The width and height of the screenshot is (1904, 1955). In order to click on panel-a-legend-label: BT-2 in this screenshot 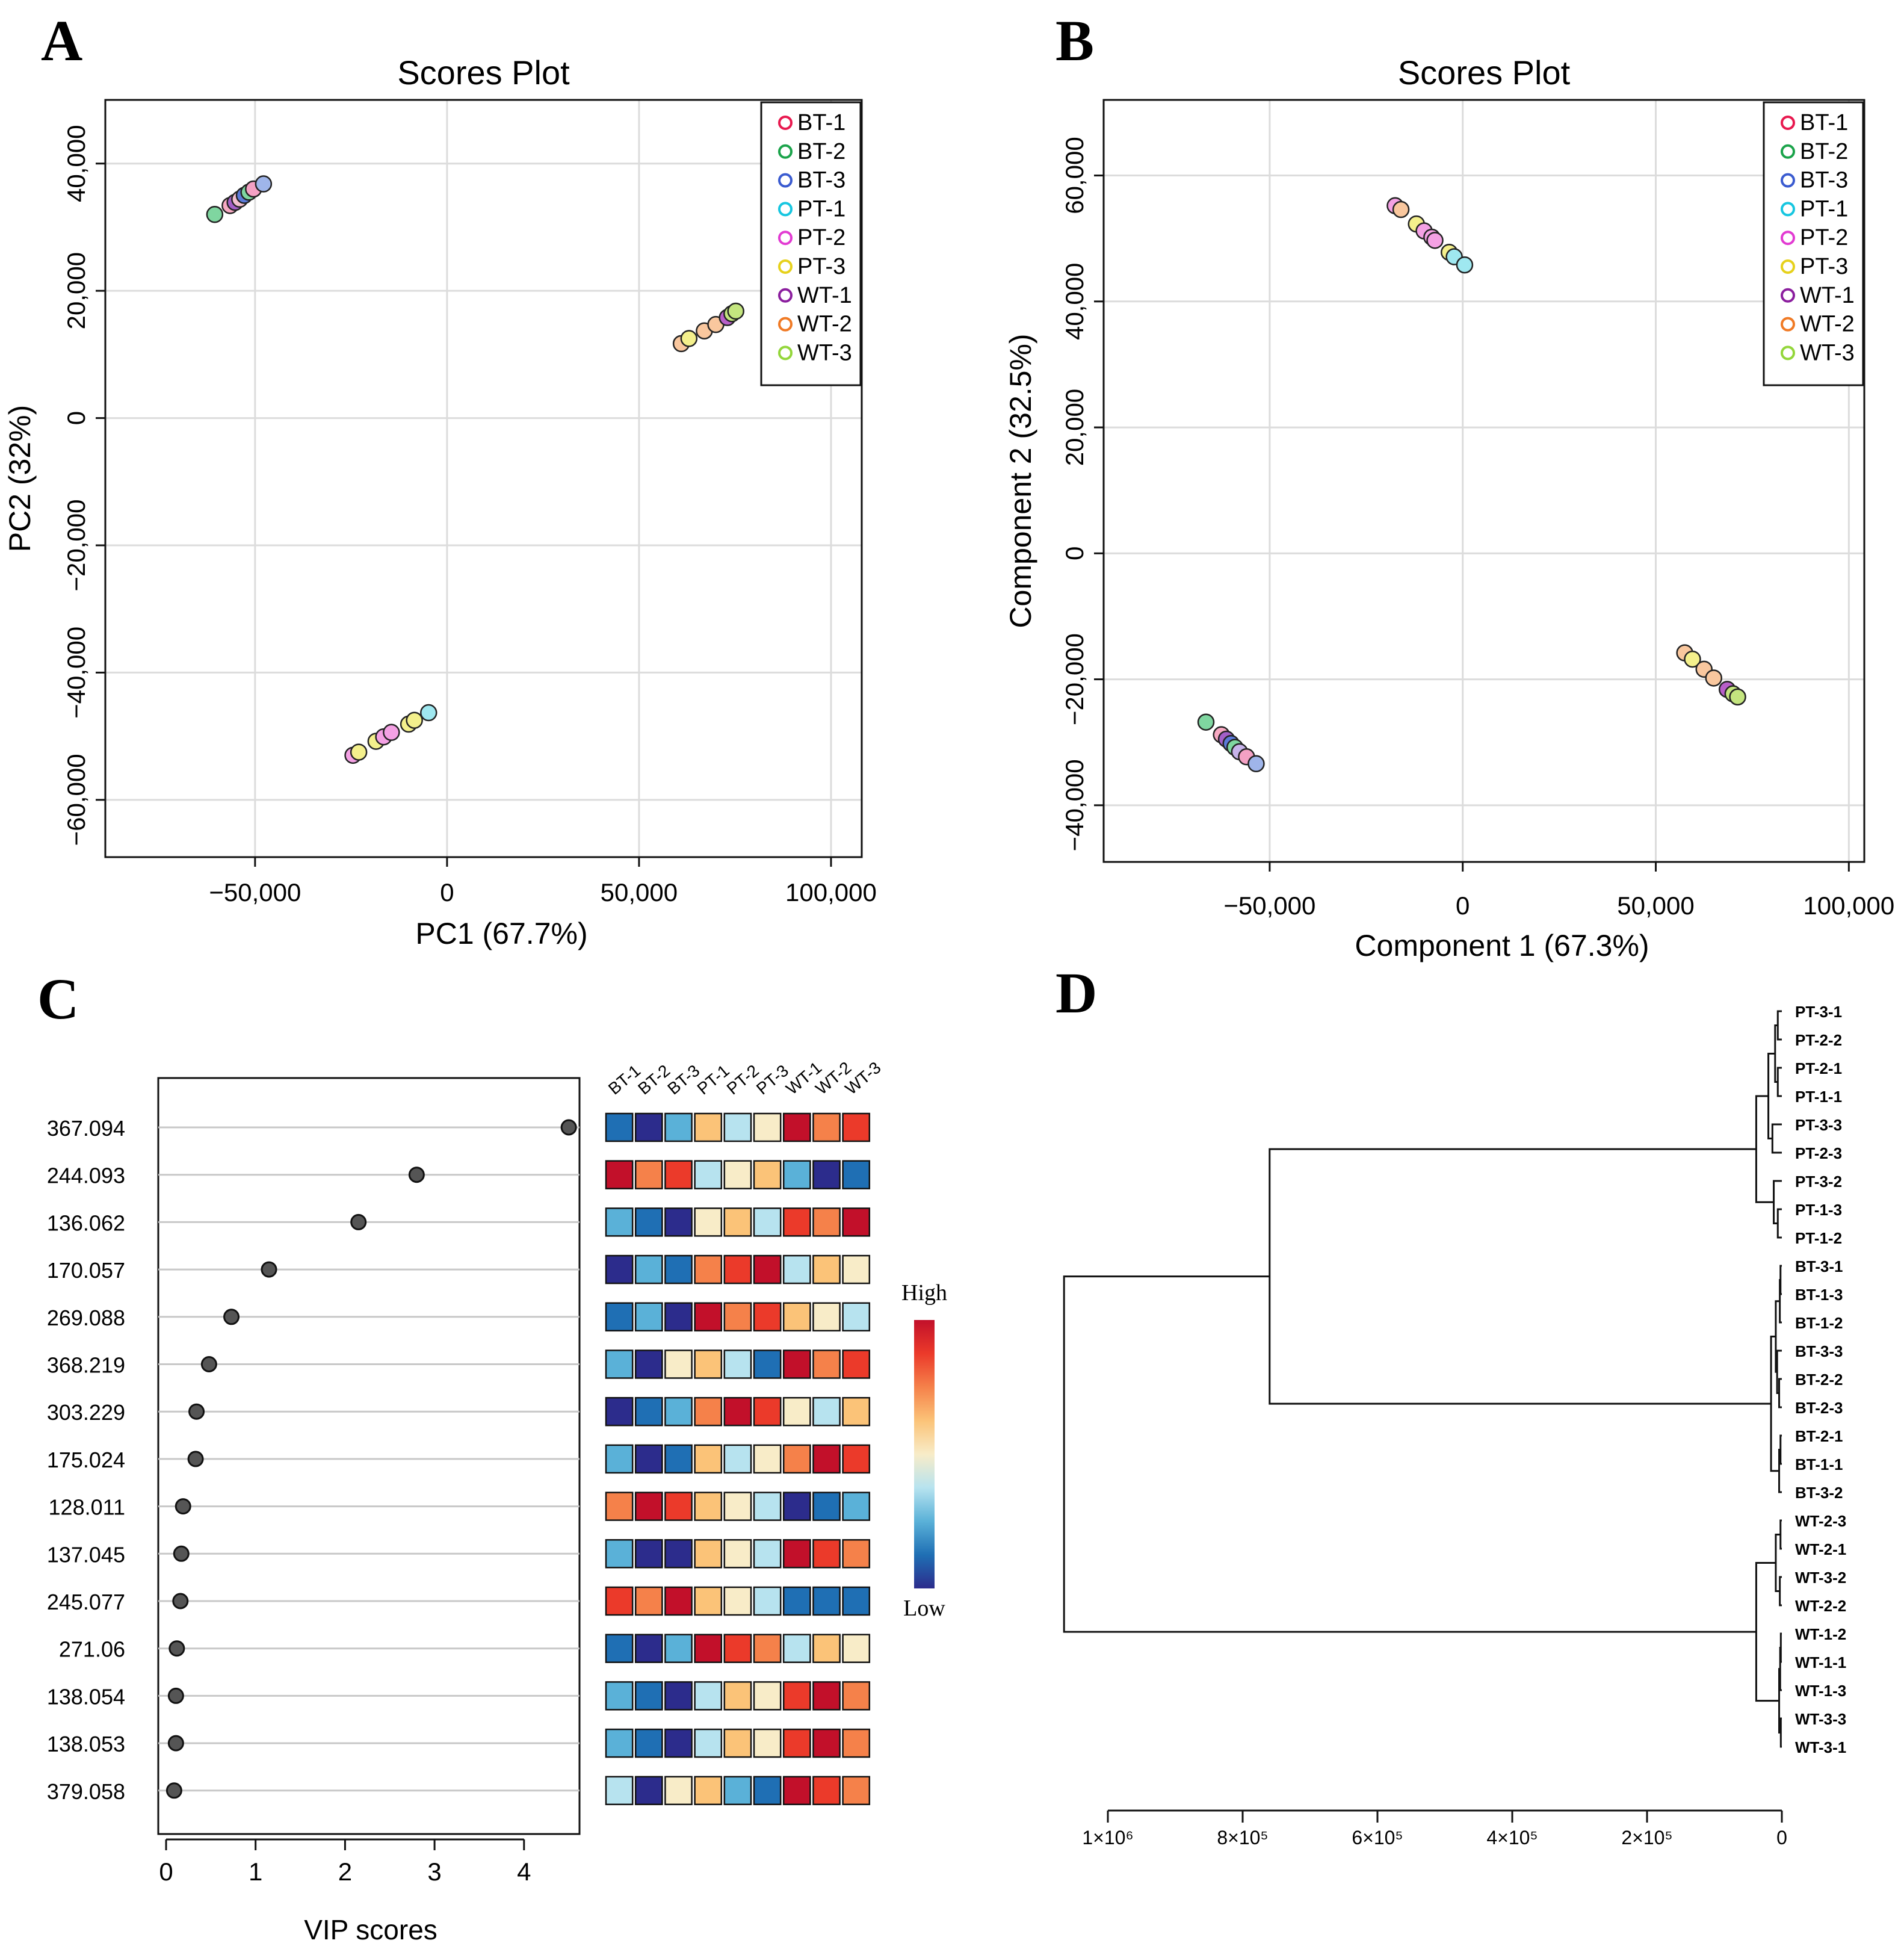, I will do `click(821, 151)`.